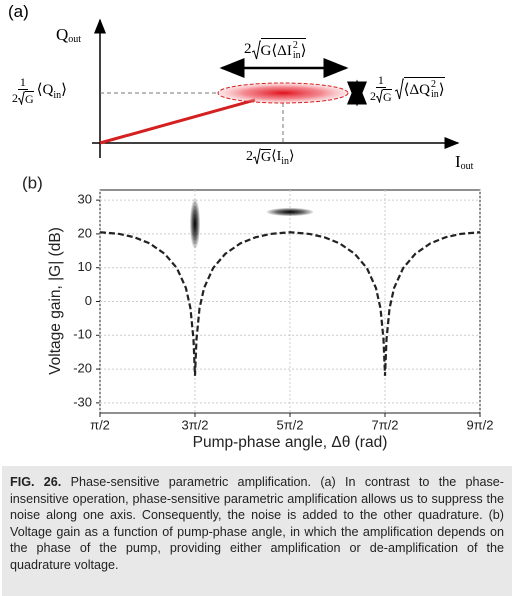 Image resolution: width=514 pixels, height=596 pixels. I want to click on radicand: G⟨ΔI 2 in ⟩, so click(283, 49).